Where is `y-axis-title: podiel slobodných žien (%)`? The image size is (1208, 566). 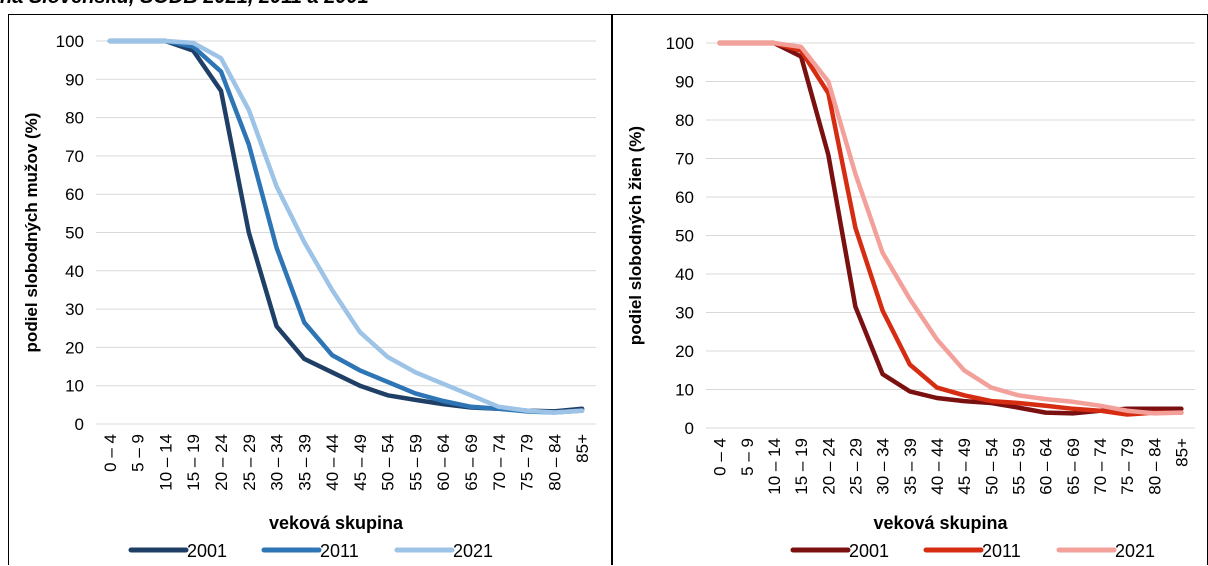 y-axis-title: podiel slobodných žien (%) is located at coordinates (635, 235).